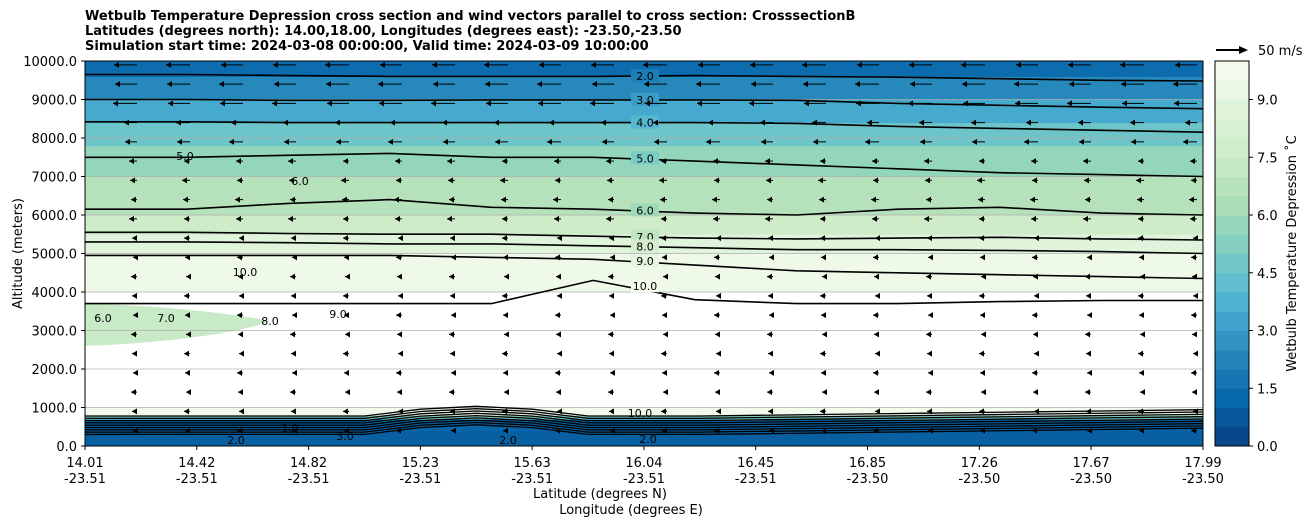  What do you see at coordinates (55, 409) in the screenshot?
I see `y-tick-label: 1000.0` at bounding box center [55, 409].